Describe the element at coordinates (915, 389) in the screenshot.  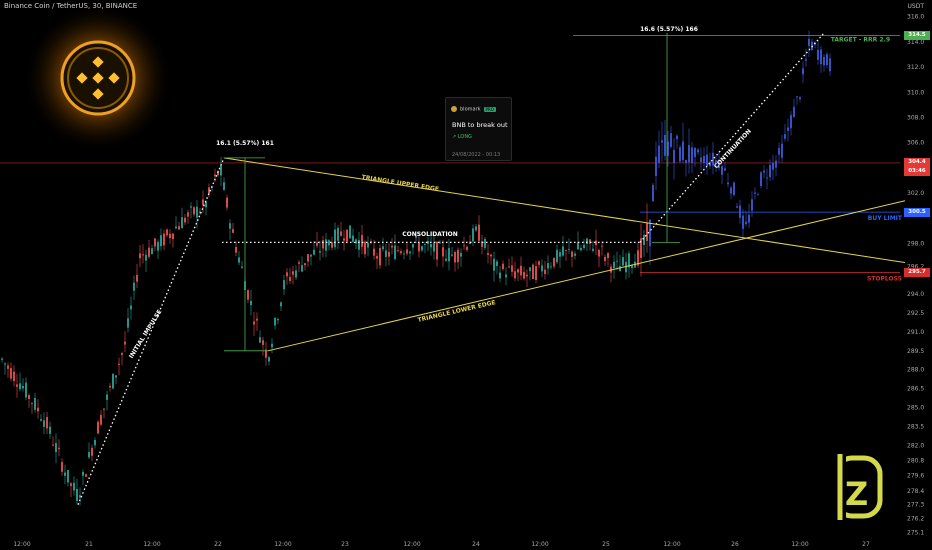
I see `y-tick-label: 286.5` at that location.